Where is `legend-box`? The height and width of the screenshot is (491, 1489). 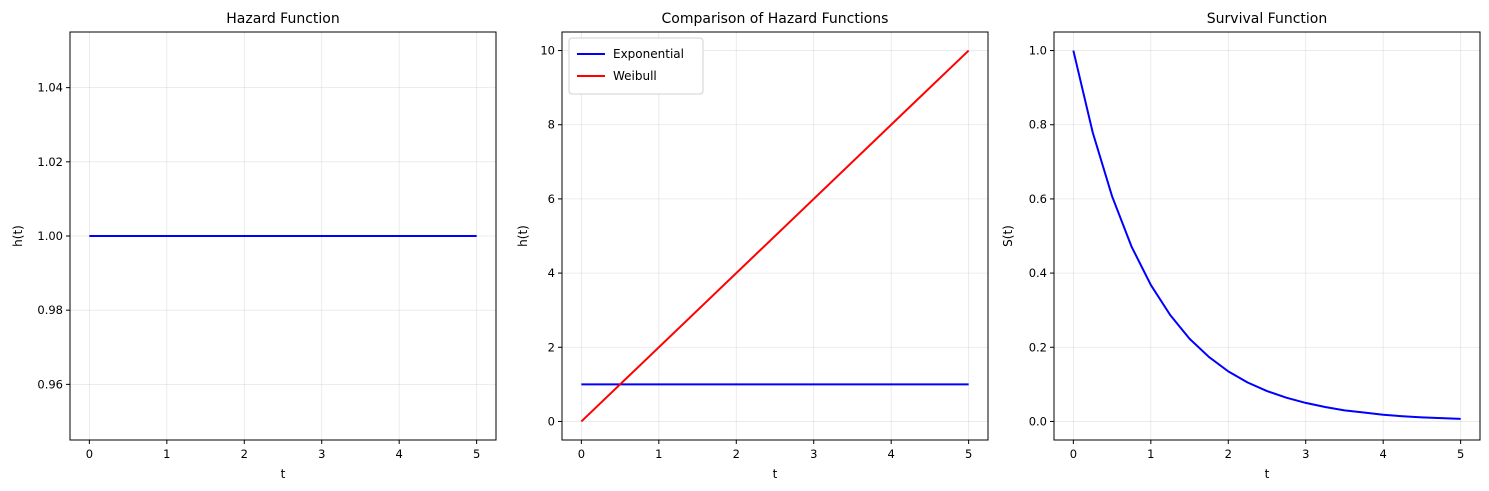 legend-box is located at coordinates (636, 66).